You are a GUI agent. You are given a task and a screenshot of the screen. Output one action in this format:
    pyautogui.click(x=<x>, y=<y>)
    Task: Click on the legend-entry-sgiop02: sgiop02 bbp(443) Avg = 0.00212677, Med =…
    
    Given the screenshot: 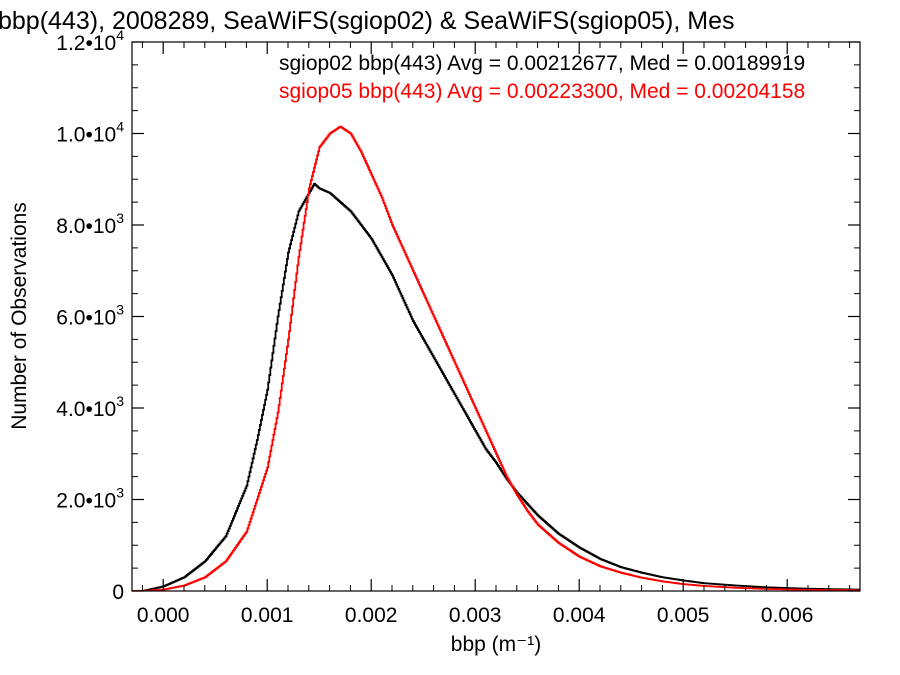 What is the action you would take?
    pyautogui.click(x=542, y=63)
    